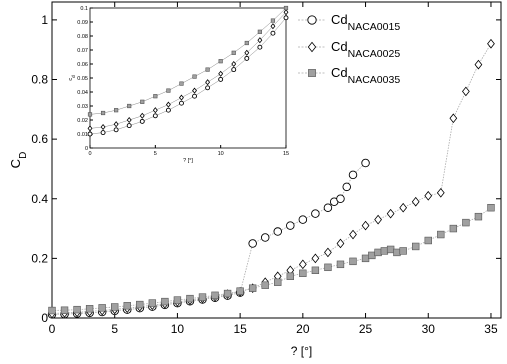 The height and width of the screenshot is (364, 507). Describe the element at coordinates (52, 329) in the screenshot. I see `x-tick-label: 0` at that location.